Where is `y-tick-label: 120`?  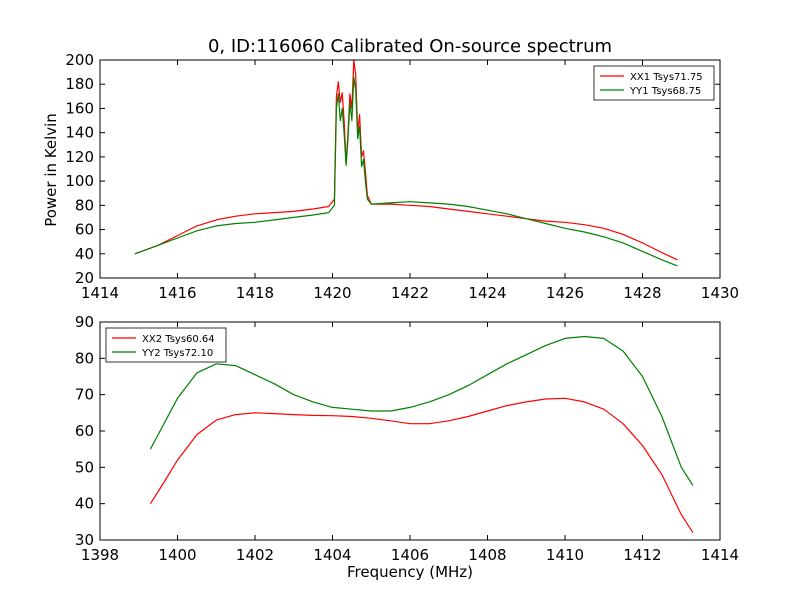
y-tick-label: 120 is located at coordinates (79, 157).